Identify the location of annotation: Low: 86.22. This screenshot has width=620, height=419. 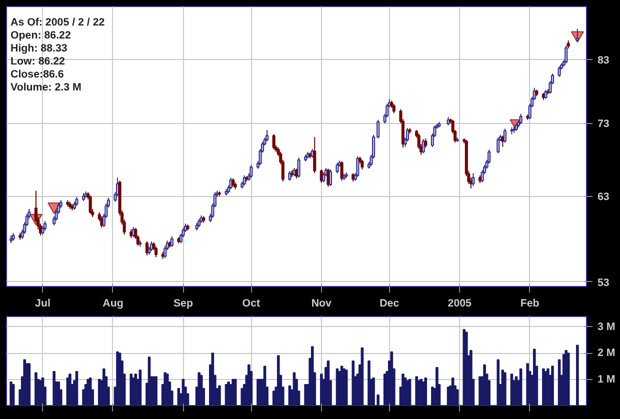
(38, 62).